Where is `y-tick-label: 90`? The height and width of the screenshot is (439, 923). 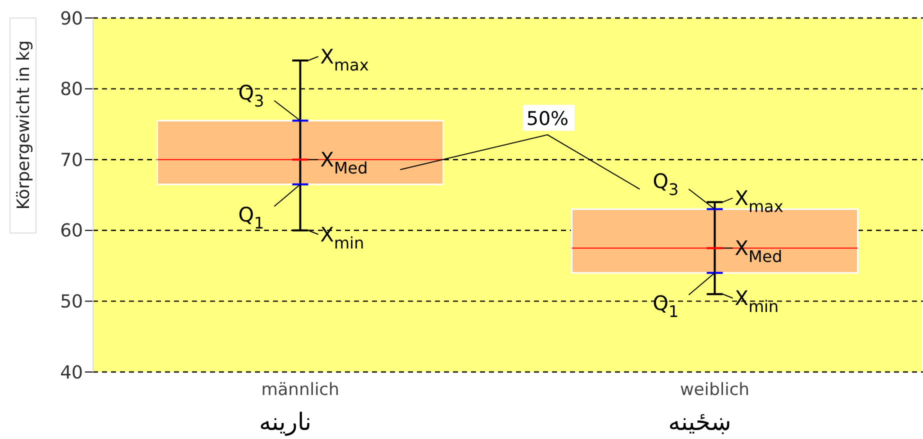 y-tick-label: 90 is located at coordinates (71, 19).